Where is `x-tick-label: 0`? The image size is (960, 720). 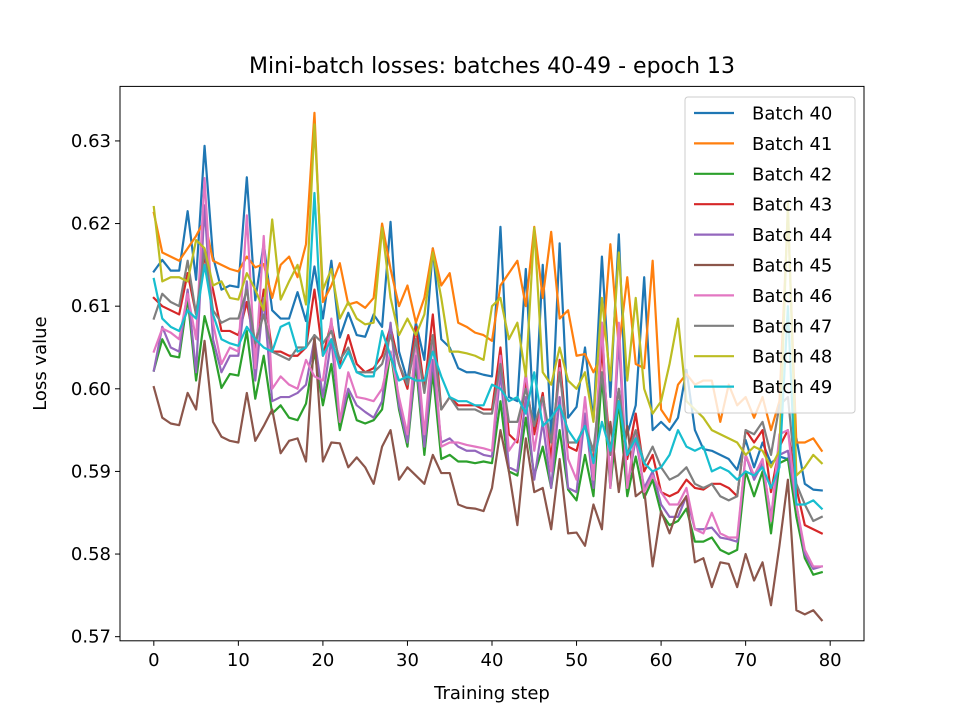
x-tick-label: 0 is located at coordinates (153, 660).